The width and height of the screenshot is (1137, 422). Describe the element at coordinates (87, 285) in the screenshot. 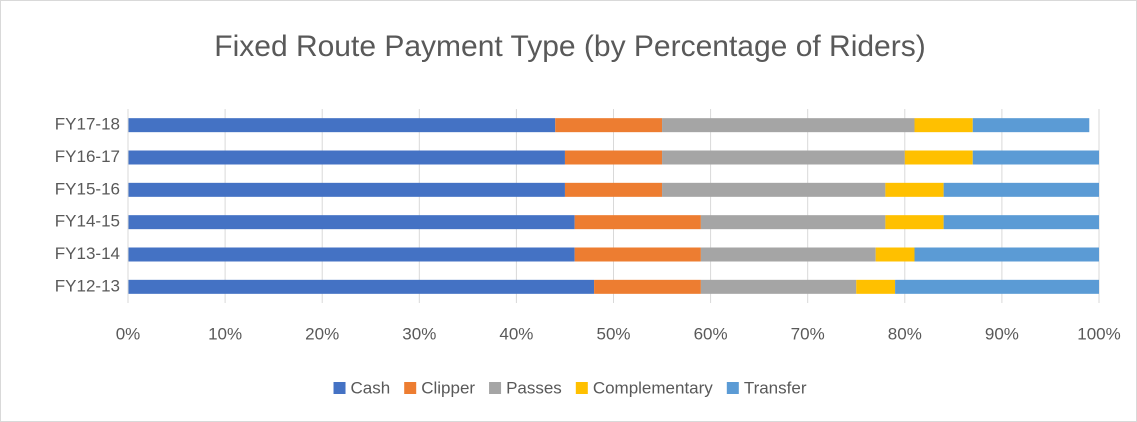

I see `y-tick-label: FY12-13` at that location.